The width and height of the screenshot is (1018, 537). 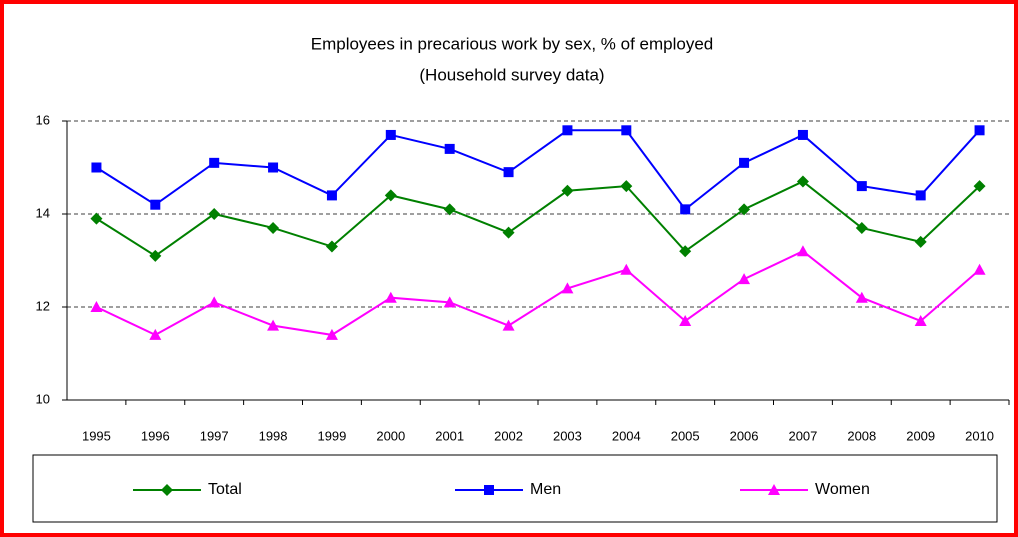 I want to click on x-tick-label: 1996, so click(x=155, y=435).